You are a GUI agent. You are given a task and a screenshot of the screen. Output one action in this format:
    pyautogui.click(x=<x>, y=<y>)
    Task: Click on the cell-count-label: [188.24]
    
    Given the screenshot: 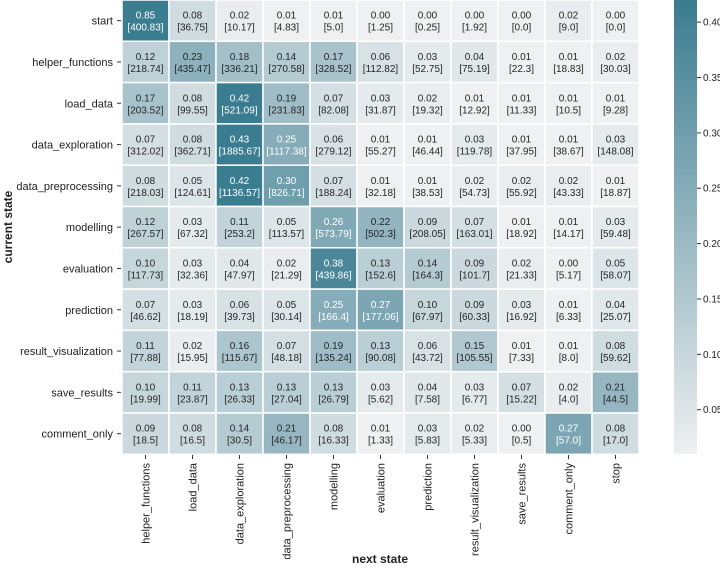 What is the action you would take?
    pyautogui.click(x=333, y=193)
    